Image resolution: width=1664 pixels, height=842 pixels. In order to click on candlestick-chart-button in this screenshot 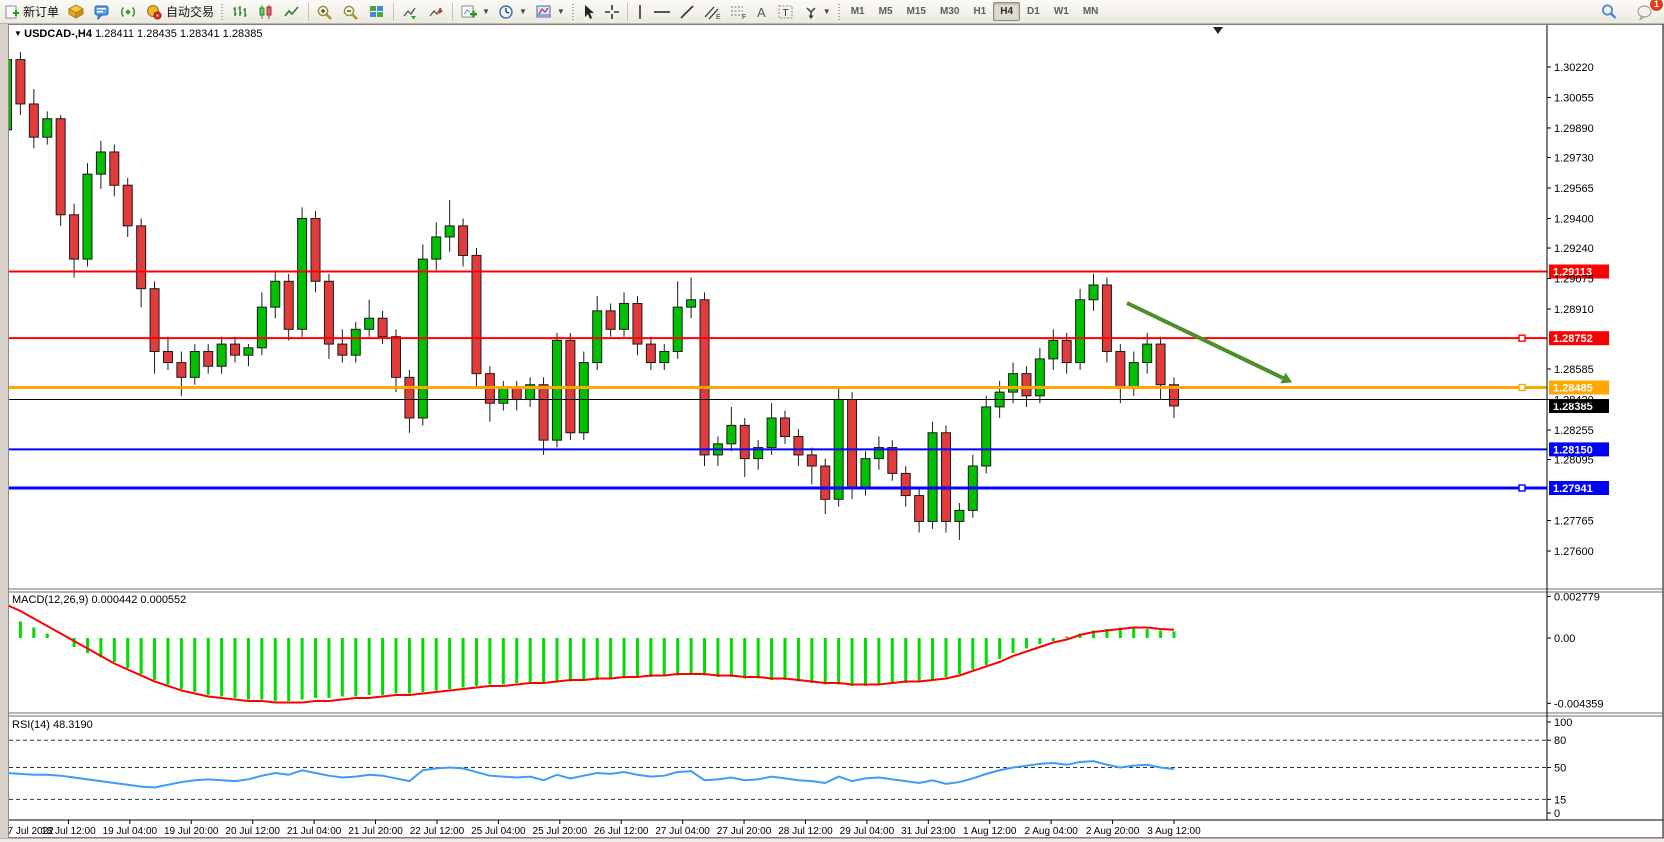, I will do `click(266, 12)`.